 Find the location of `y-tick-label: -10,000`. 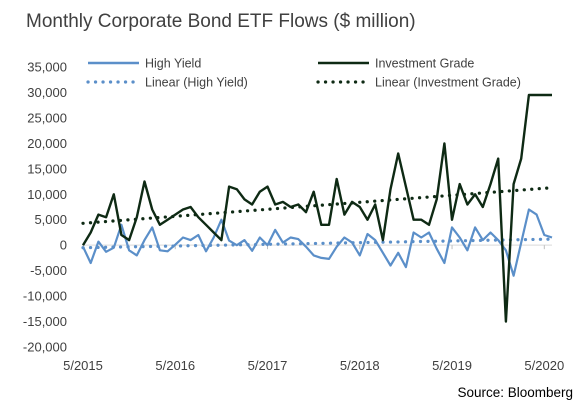

y-tick-label: -10,000 is located at coordinates (45, 296).